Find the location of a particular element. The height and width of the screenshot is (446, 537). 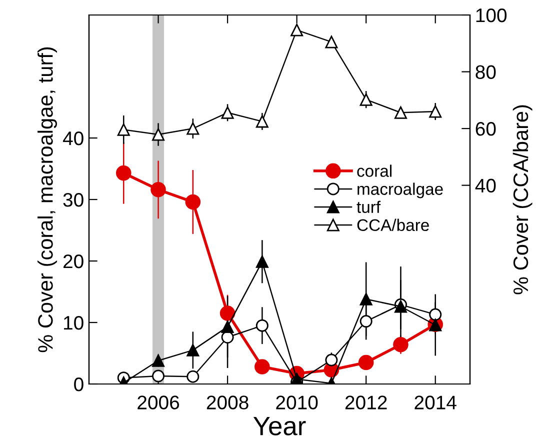

y-tick-label: 20 is located at coordinates (73, 261).